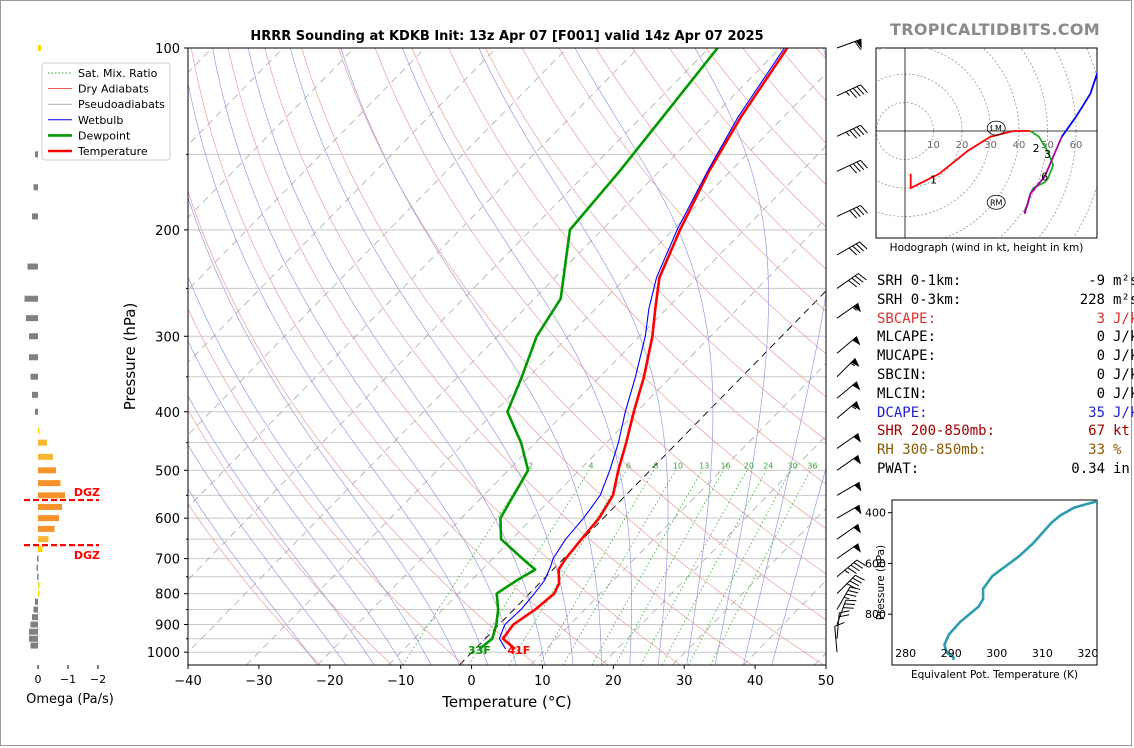  I want to click on stat-value: 33, so click(1096, 450).